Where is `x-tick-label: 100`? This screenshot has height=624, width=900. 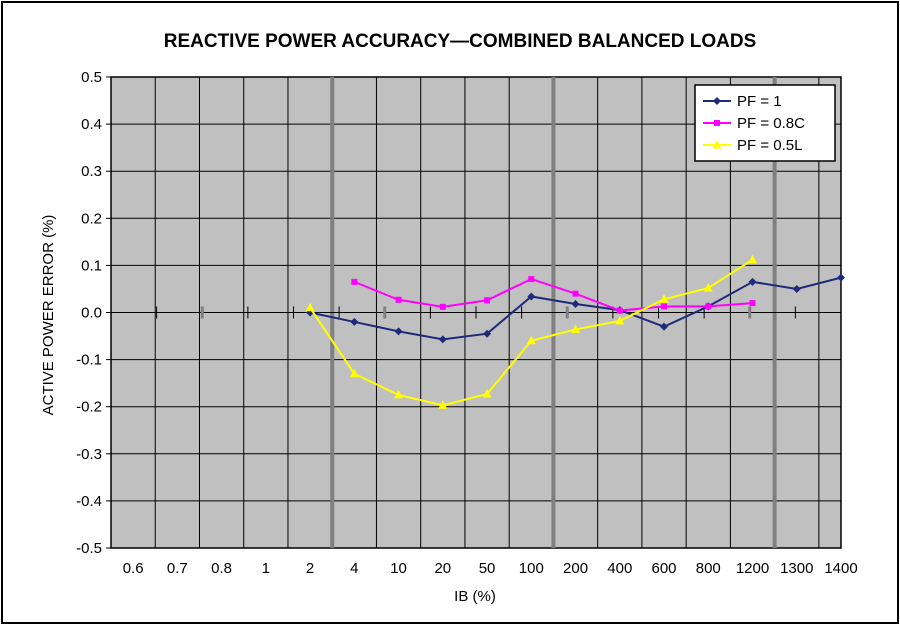
x-tick-label: 100 is located at coordinates (531, 568).